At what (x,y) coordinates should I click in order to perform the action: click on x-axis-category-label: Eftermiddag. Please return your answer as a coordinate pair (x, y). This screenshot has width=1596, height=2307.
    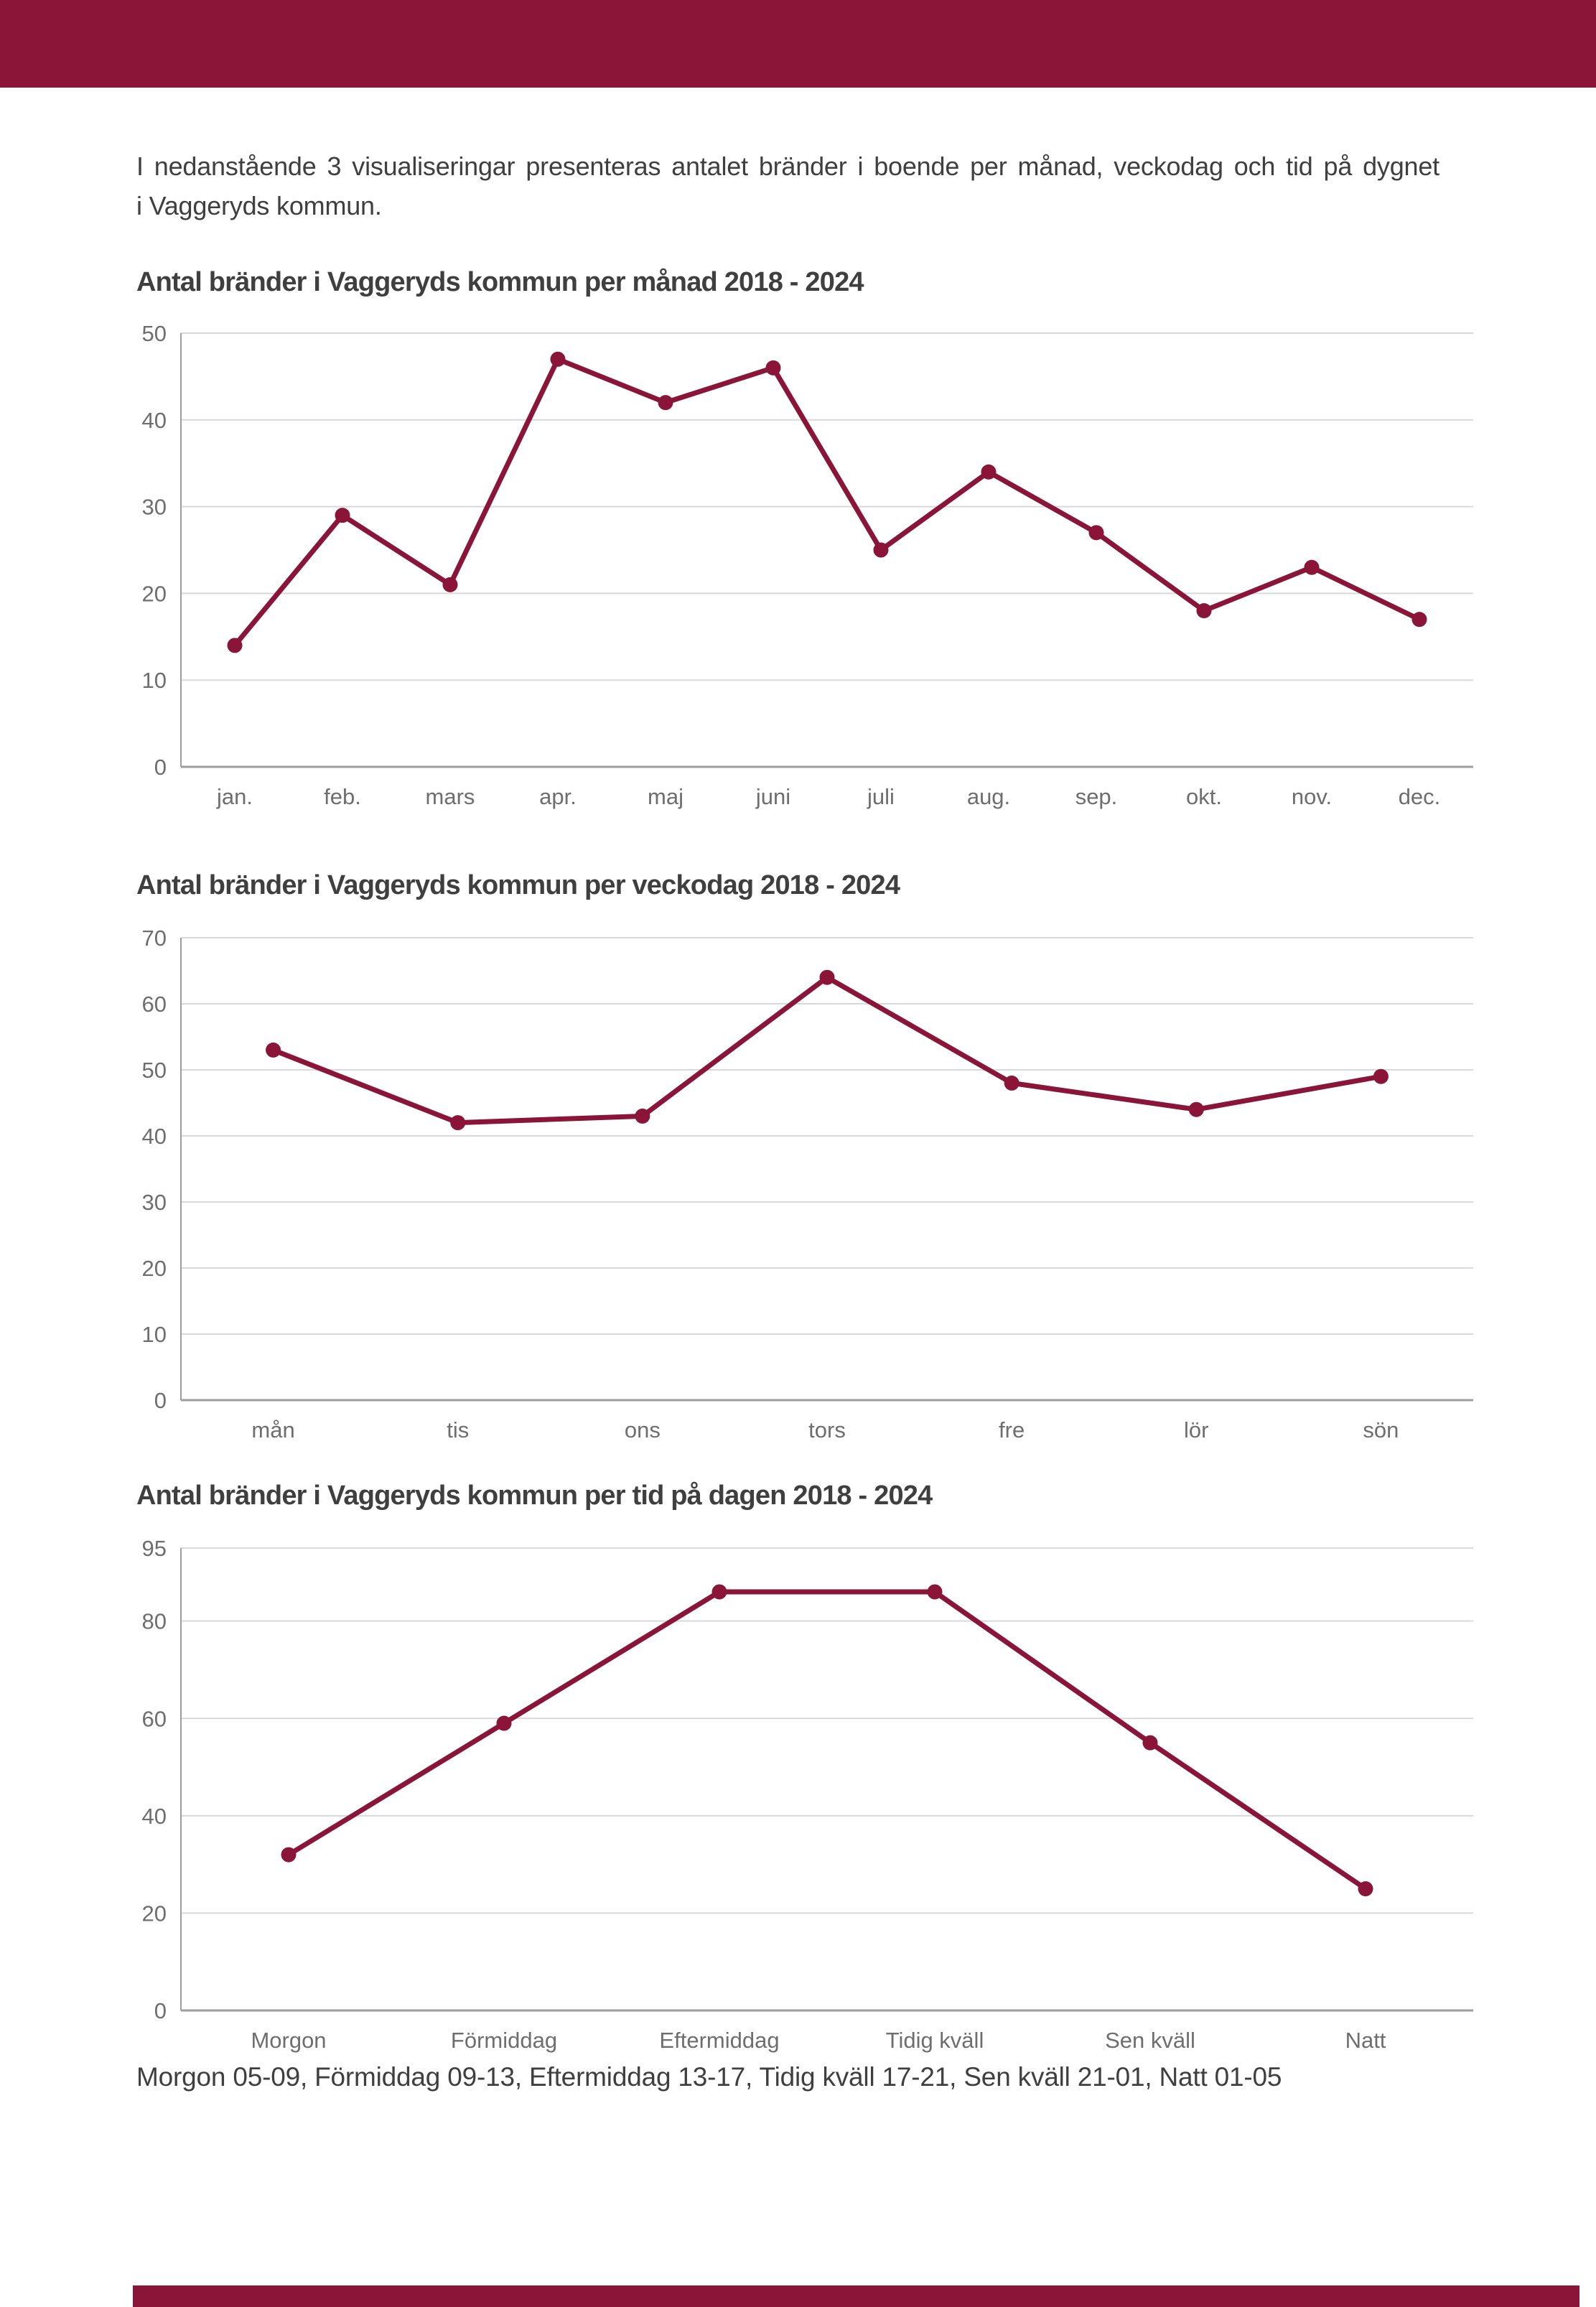
    Looking at the image, I should click on (719, 2040).